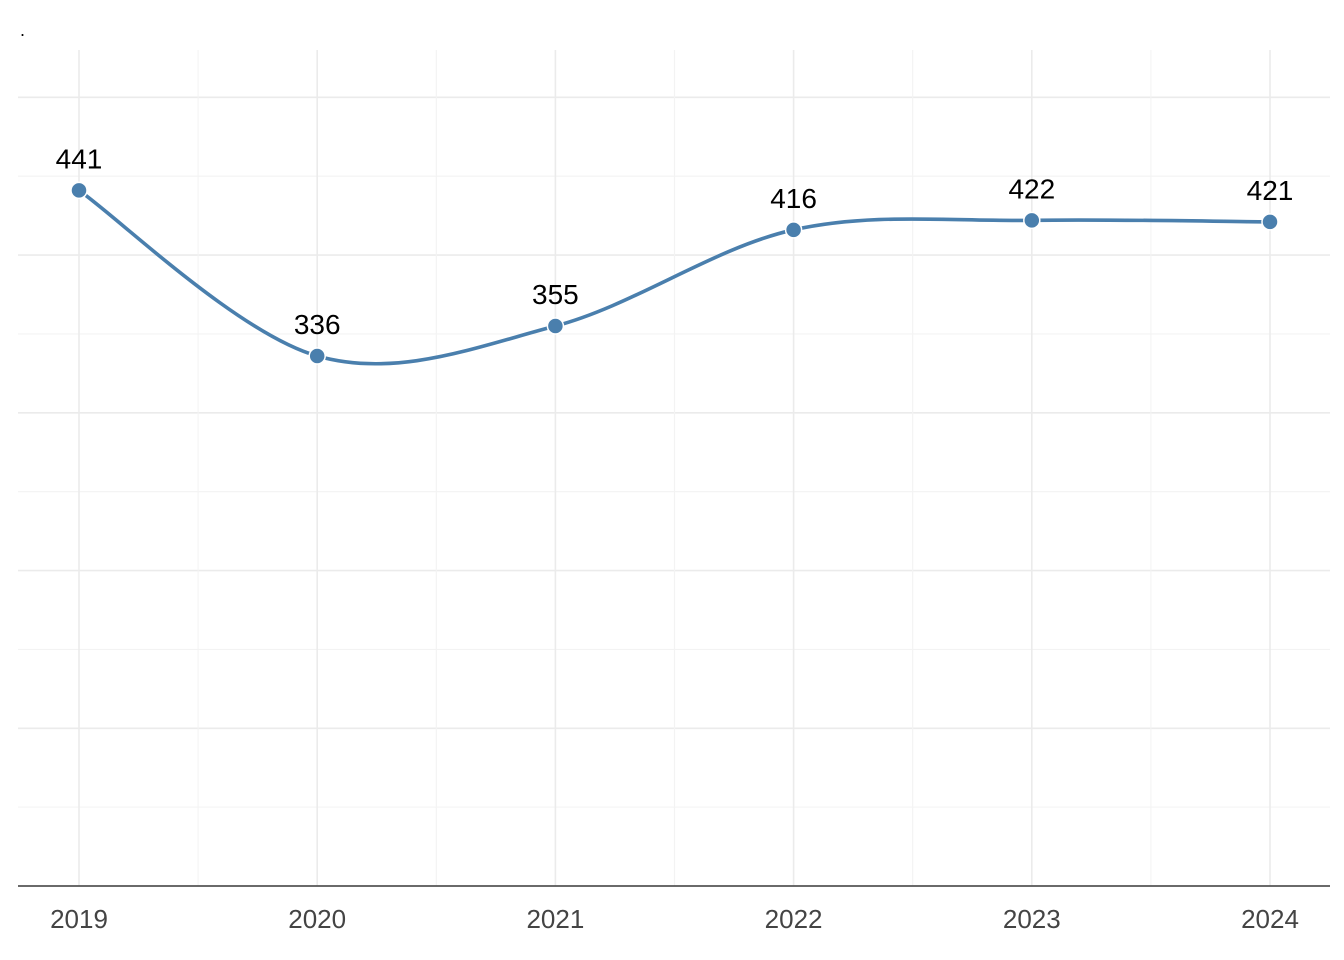 This screenshot has width=1344, height=960. What do you see at coordinates (794, 919) in the screenshot?
I see `x-tick-label: 2022` at bounding box center [794, 919].